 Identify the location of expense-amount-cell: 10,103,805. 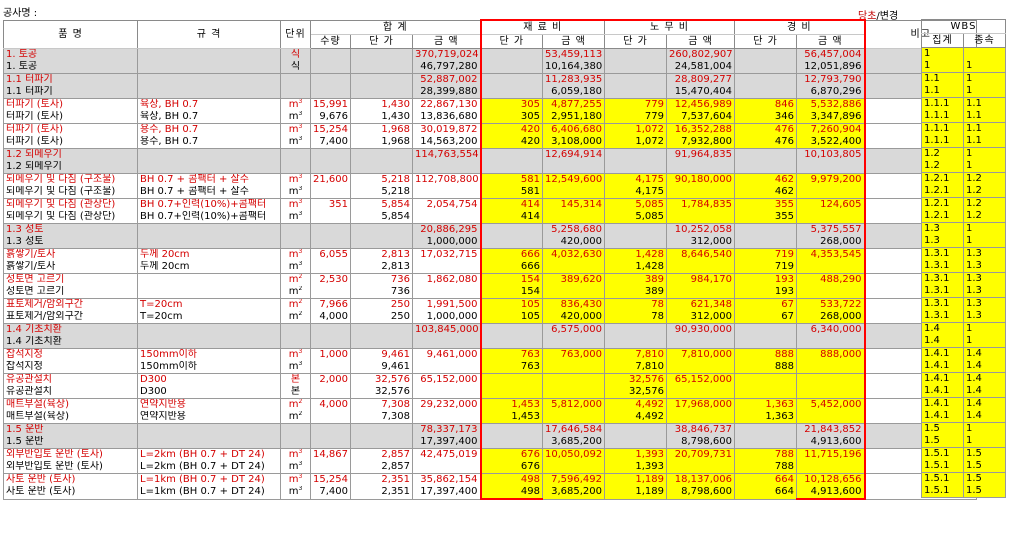
(831, 154).